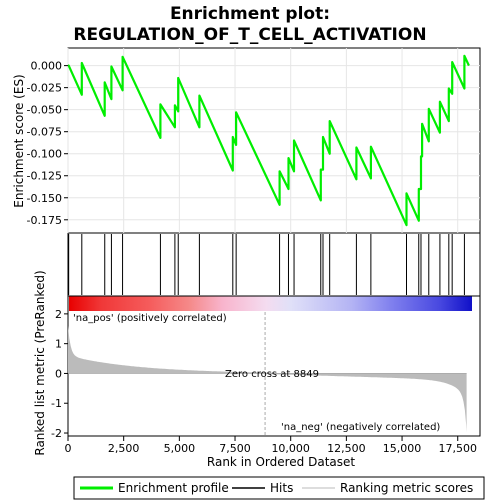 Image resolution: width=500 pixels, height=504 pixels. Describe the element at coordinates (68, 448) in the screenshot. I see `x-tick-label: 0` at that location.